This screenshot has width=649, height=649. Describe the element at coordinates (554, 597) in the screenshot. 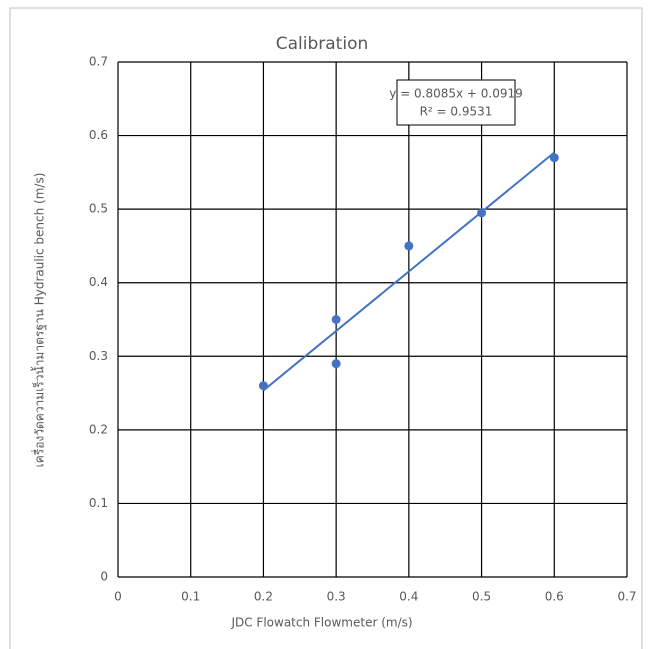

I see `x-tick-label: 0.6` at that location.